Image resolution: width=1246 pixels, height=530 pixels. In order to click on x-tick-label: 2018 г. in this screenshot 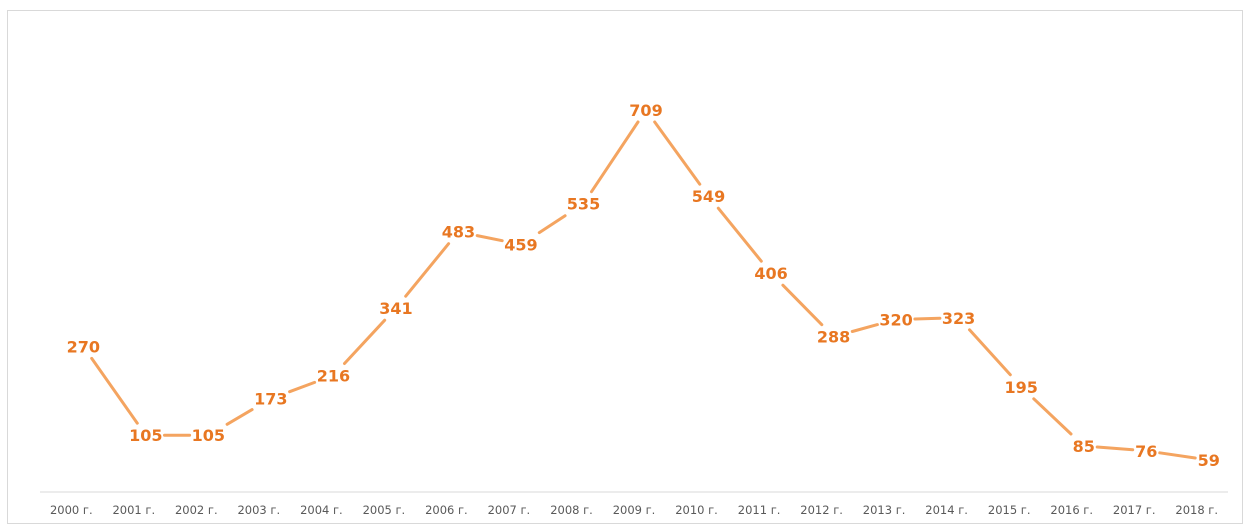, I will do `click(1196, 510)`.